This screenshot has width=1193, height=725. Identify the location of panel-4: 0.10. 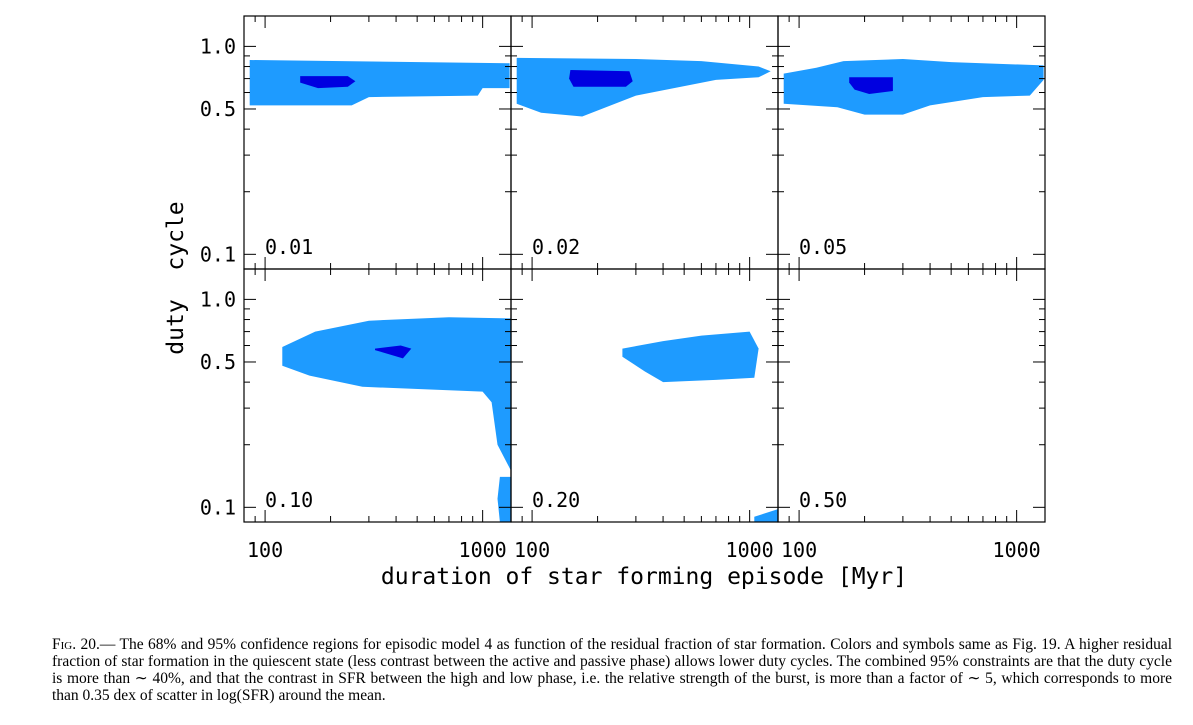
(377, 395).